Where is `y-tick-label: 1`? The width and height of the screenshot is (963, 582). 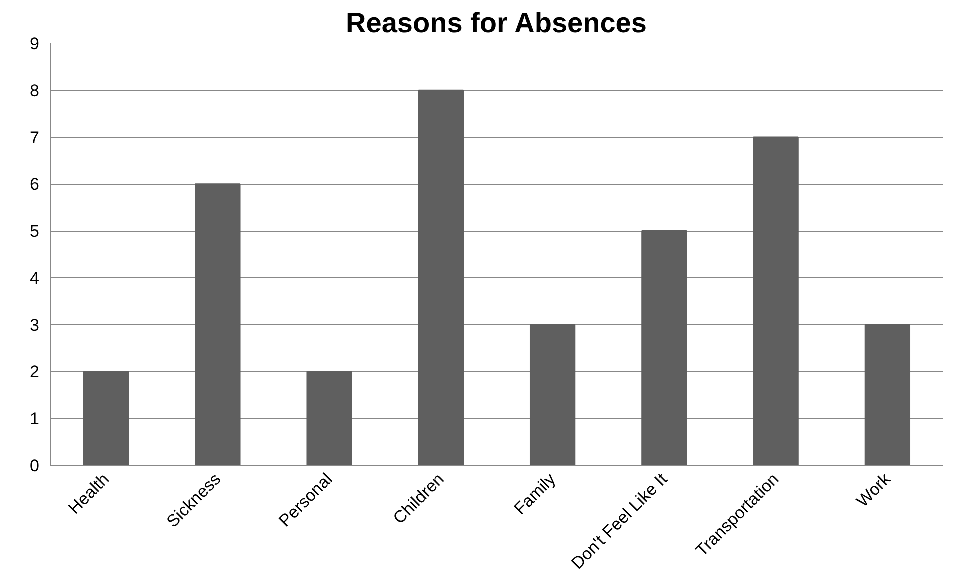 y-tick-label: 1 is located at coordinates (35, 419).